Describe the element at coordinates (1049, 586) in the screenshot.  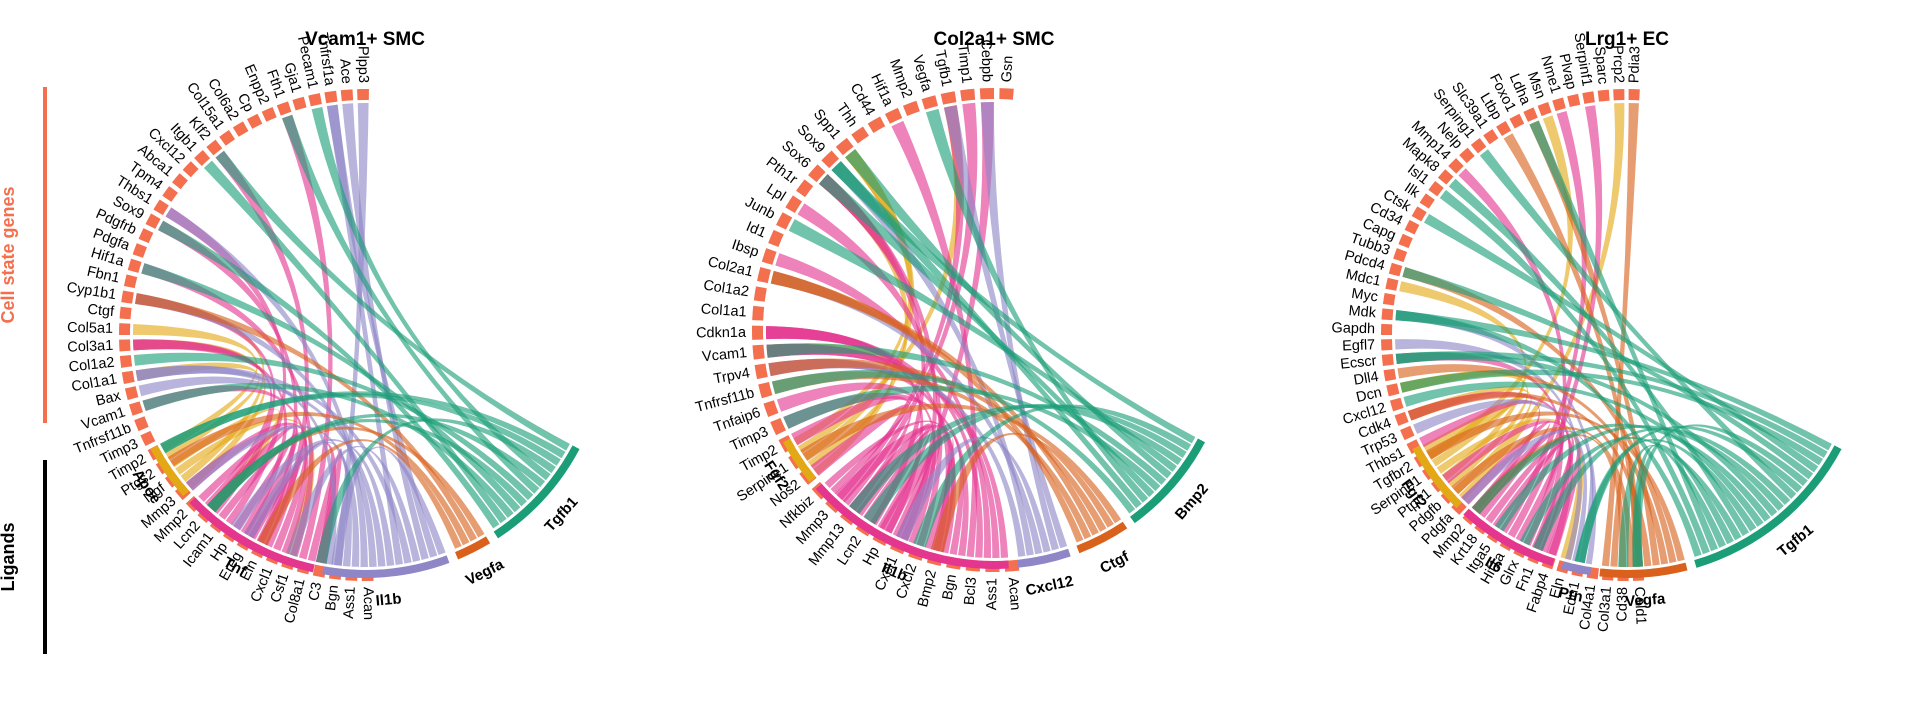
I see `ligand-label: Cxcl12` at that location.